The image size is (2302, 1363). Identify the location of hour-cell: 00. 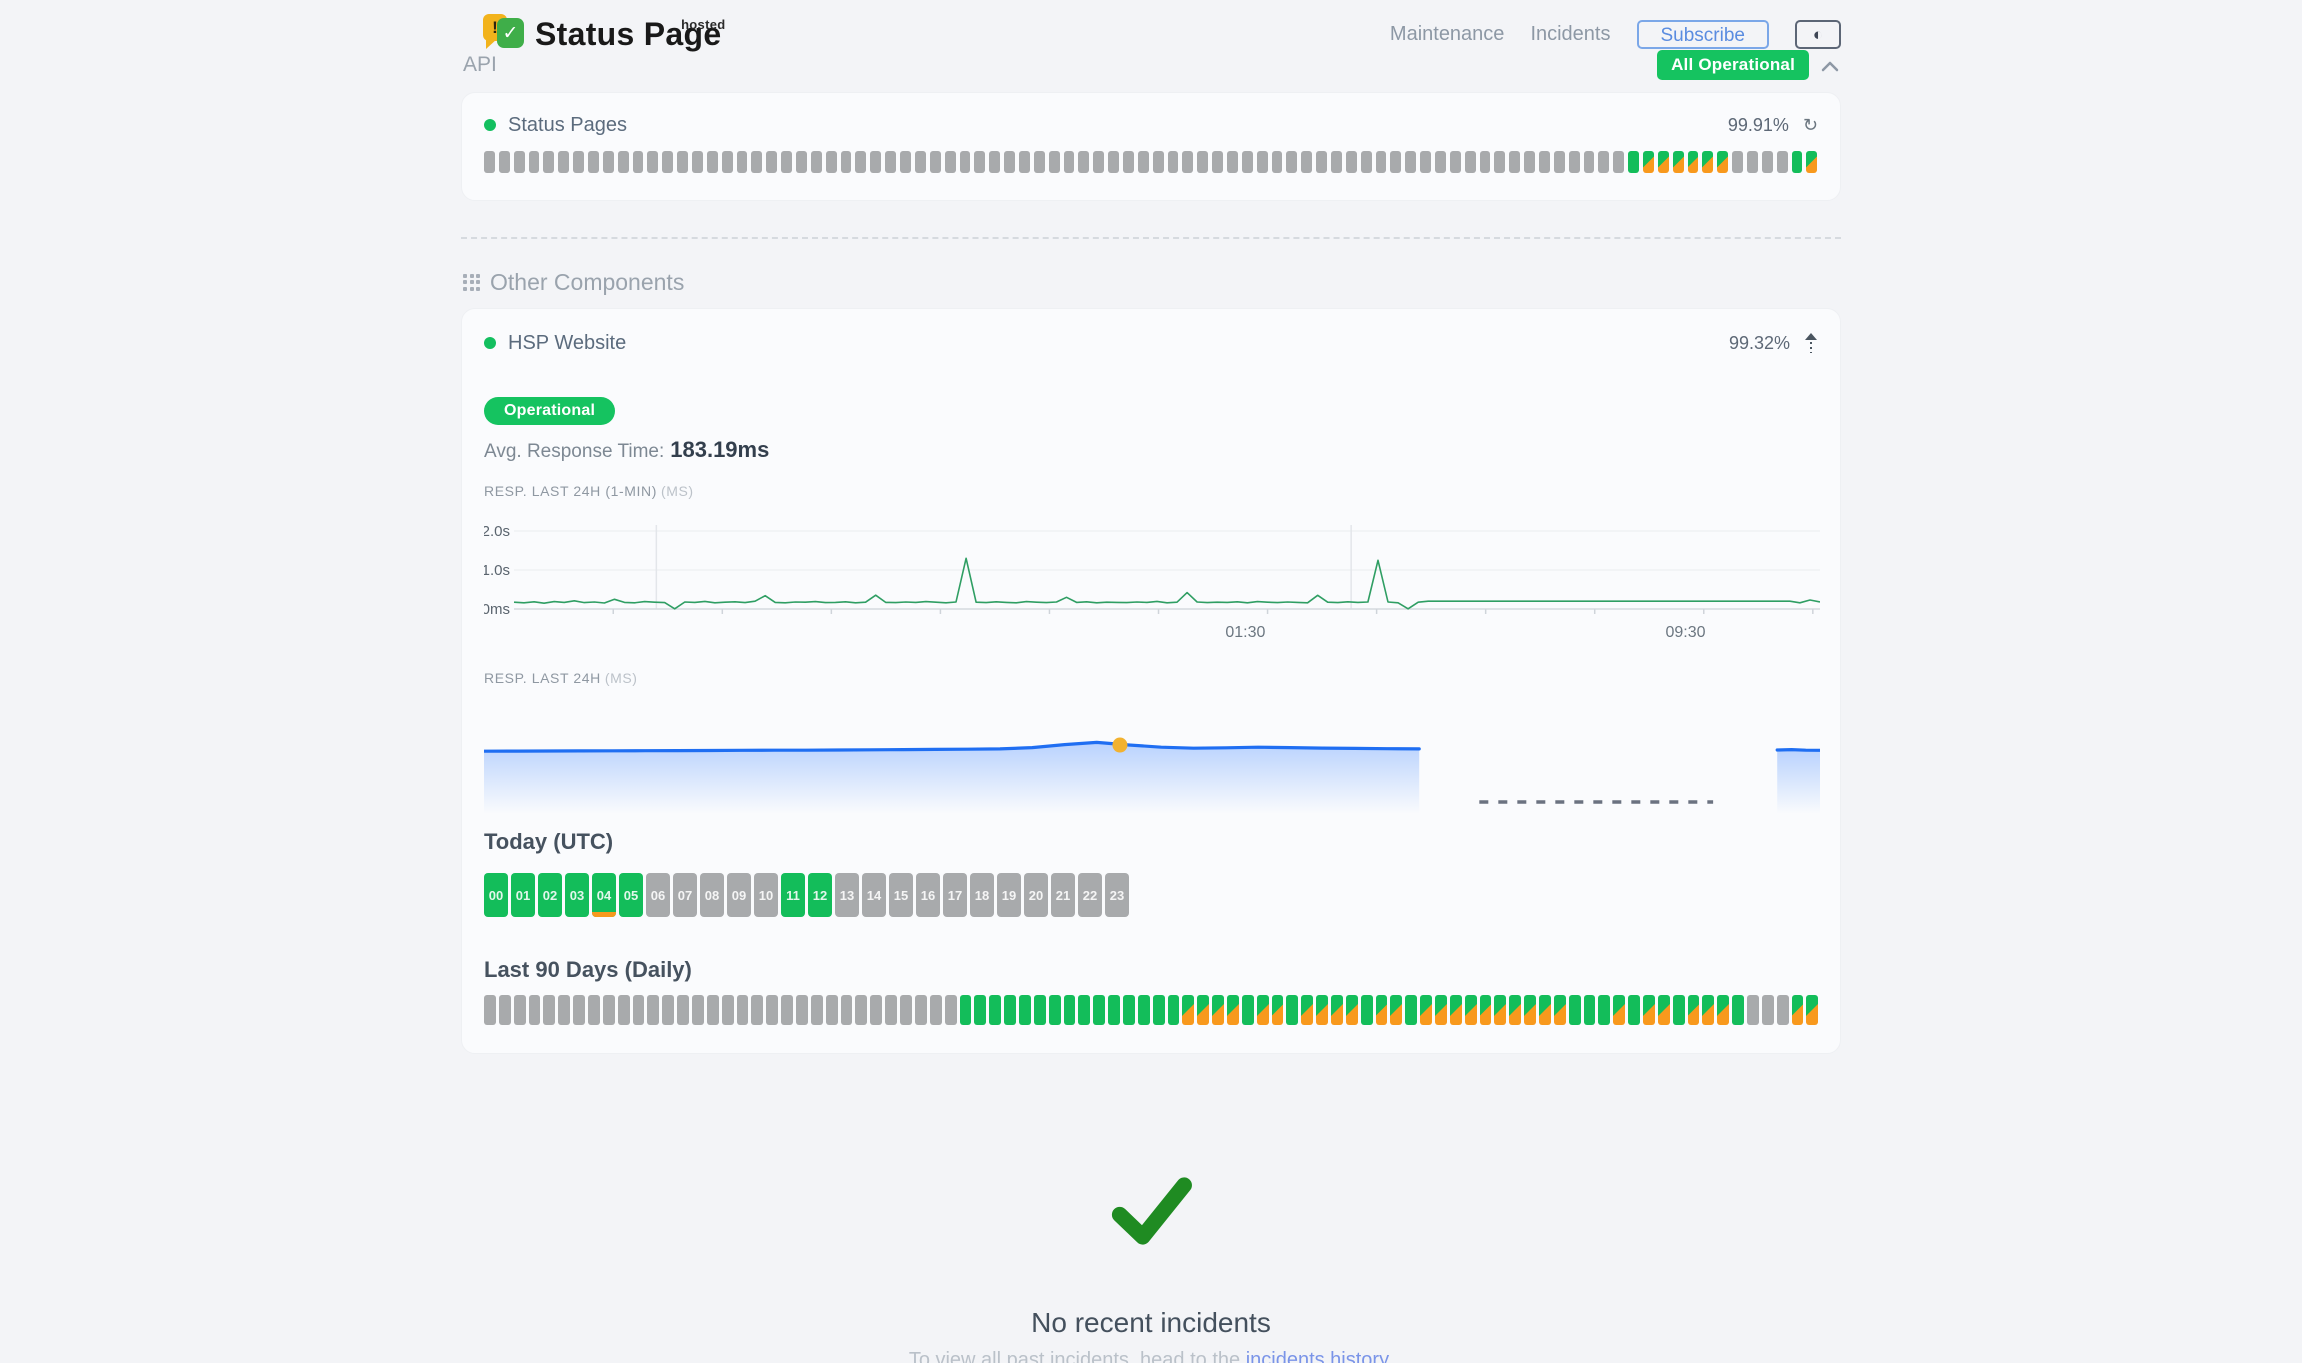
(496, 895).